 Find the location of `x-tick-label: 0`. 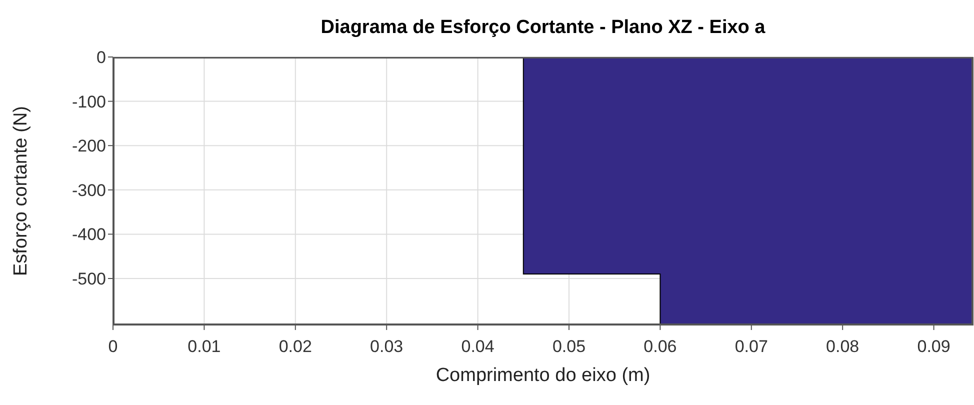

x-tick-label: 0 is located at coordinates (113, 346).